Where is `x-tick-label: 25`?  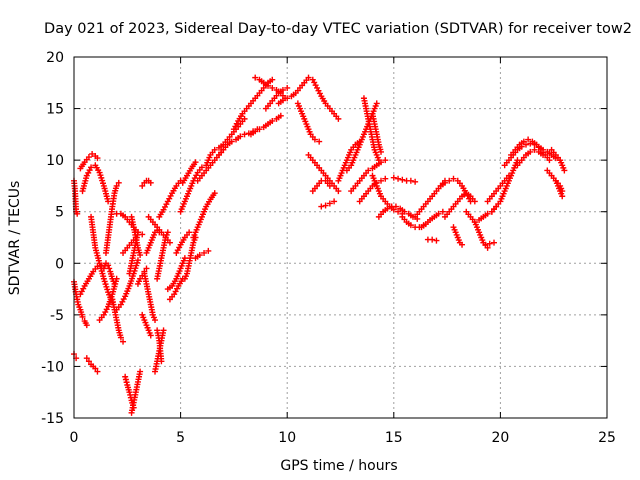
x-tick-label: 25 is located at coordinates (607, 438).